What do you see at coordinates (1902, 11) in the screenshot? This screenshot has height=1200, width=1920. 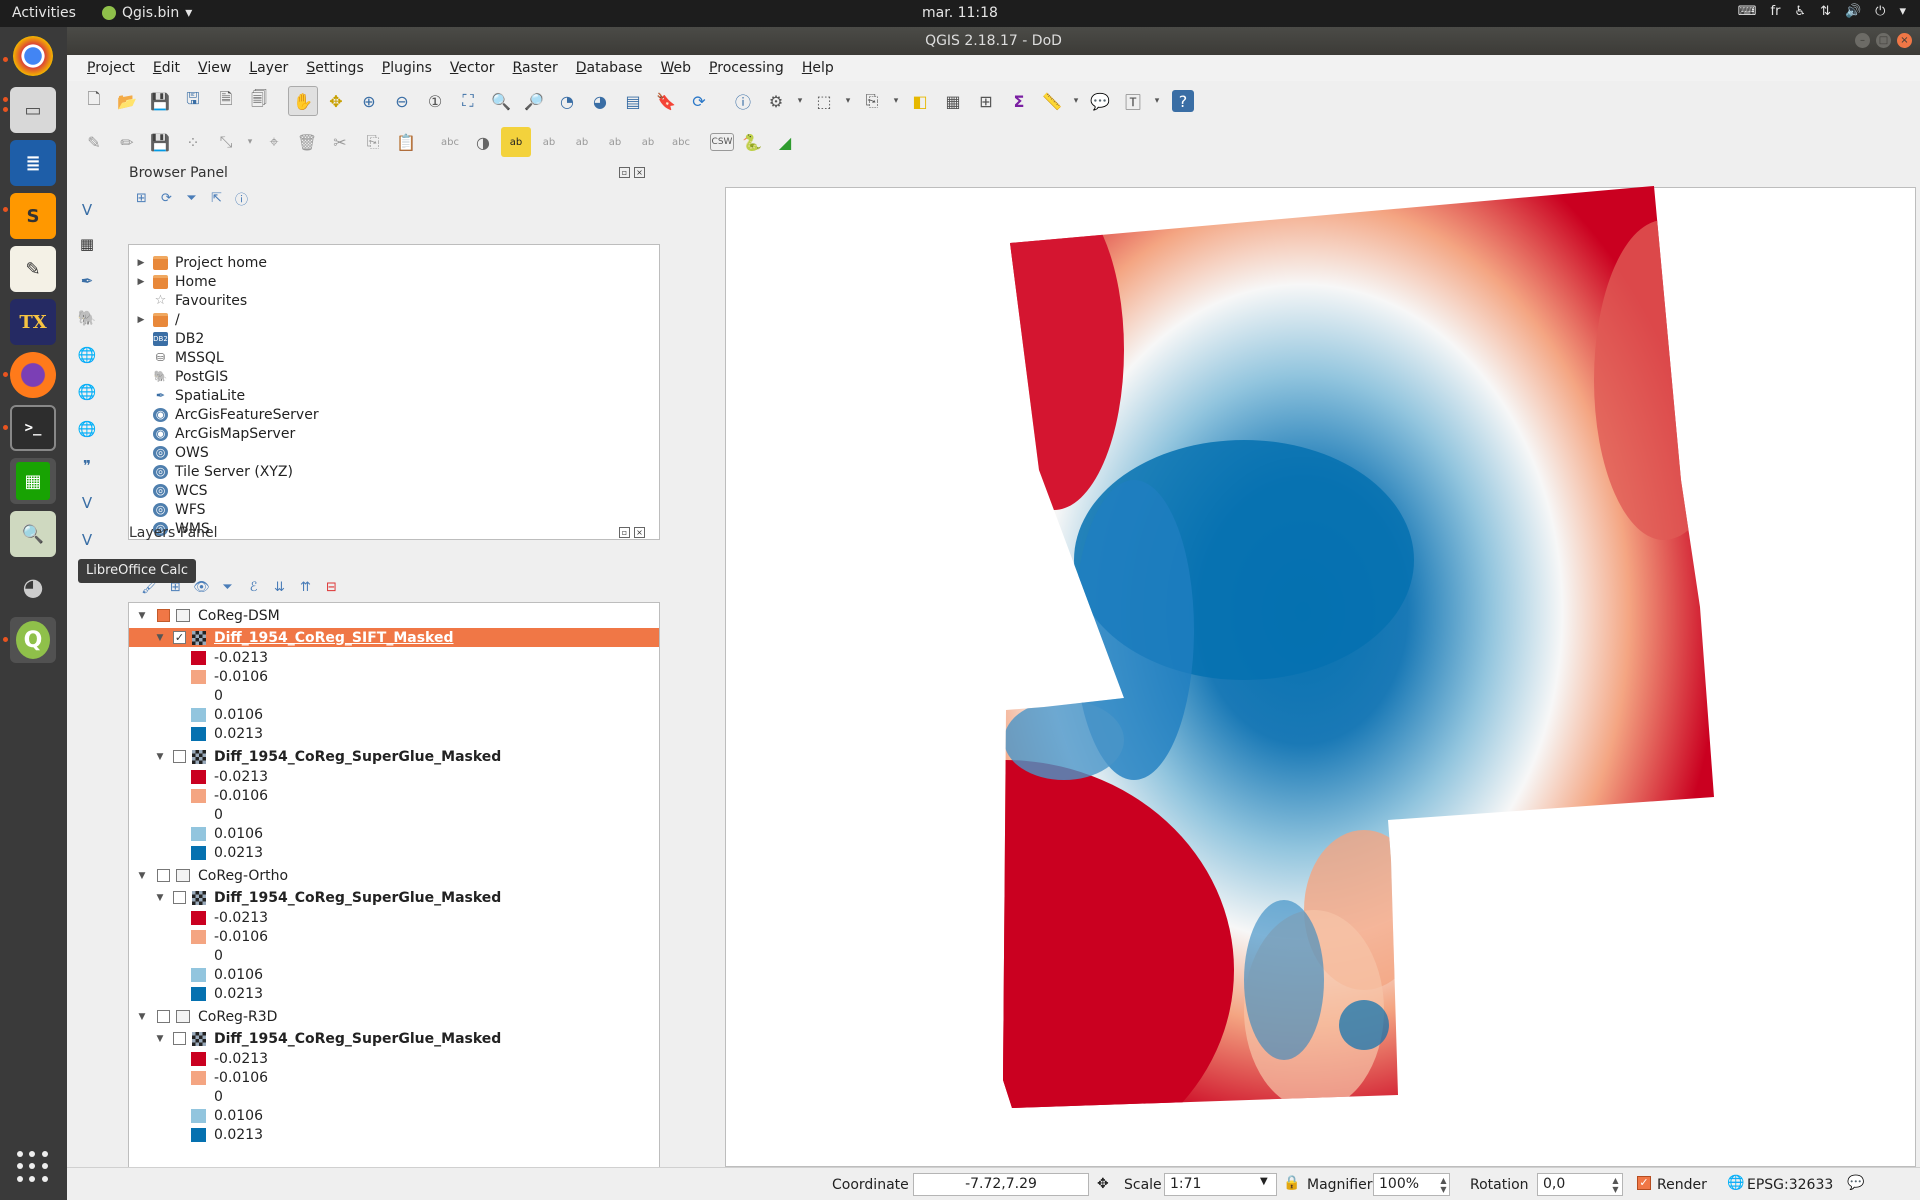 I see `chevron-down-icon: ▾` at bounding box center [1902, 11].